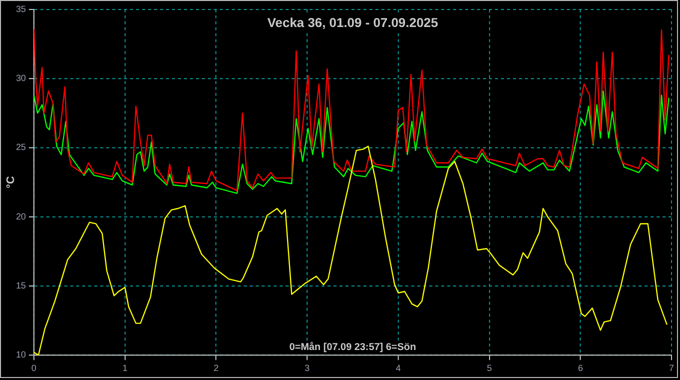  I want to click on x-axis-title: 0=Mån [07.09 23:57] 6=Sön, so click(352, 346).